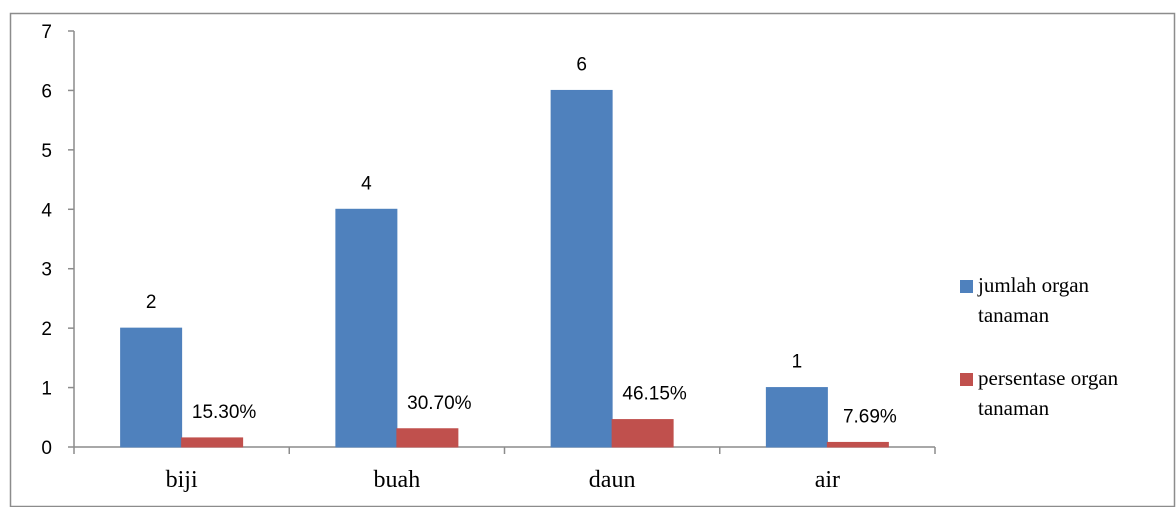 The image size is (1176, 507). I want to click on y-tick-label: 2, so click(46, 329).